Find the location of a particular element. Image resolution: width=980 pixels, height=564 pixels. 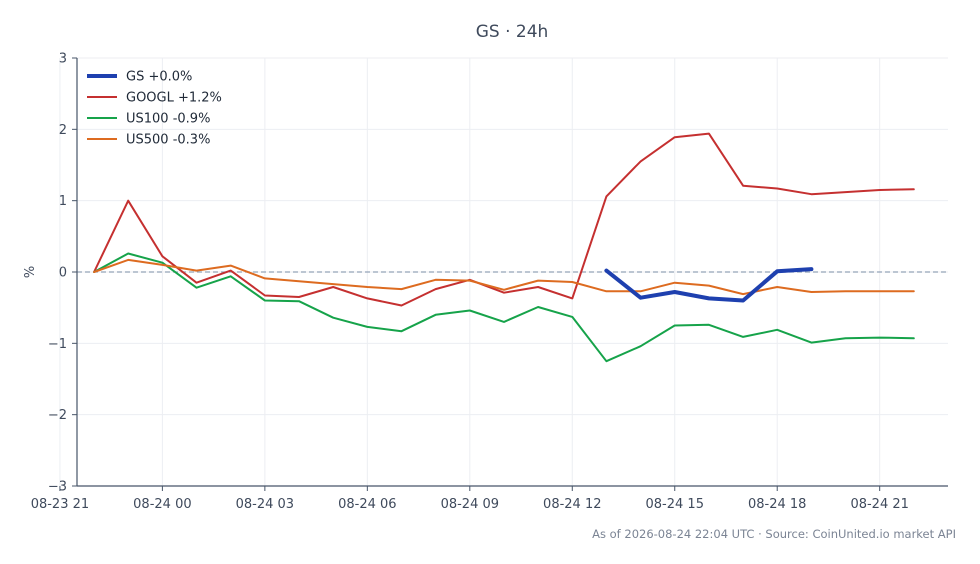

y-tick-label: −3 is located at coordinates (57, 487).